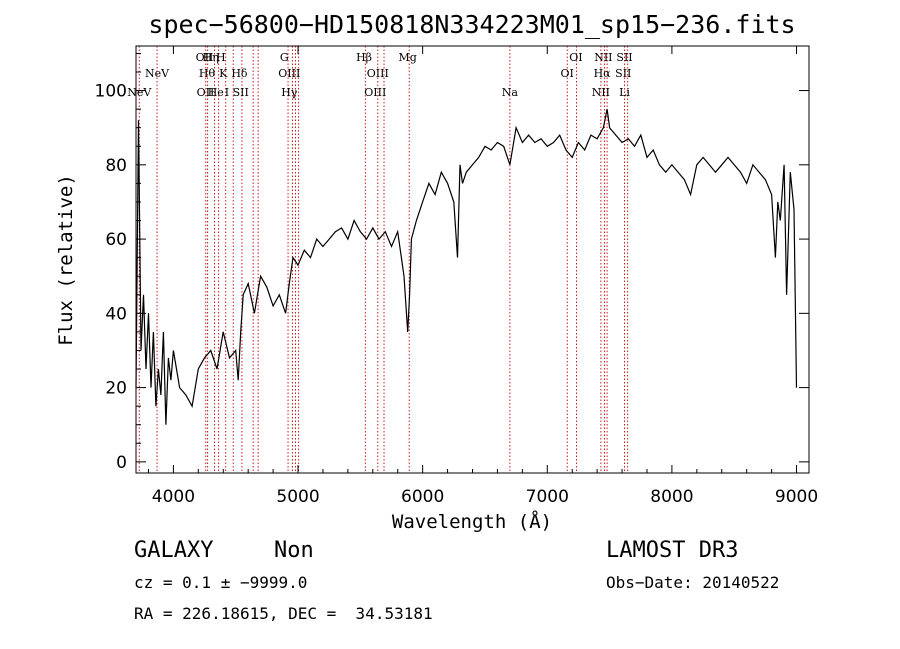  I want to click on y-tick-label-3: 60, so click(116, 240).